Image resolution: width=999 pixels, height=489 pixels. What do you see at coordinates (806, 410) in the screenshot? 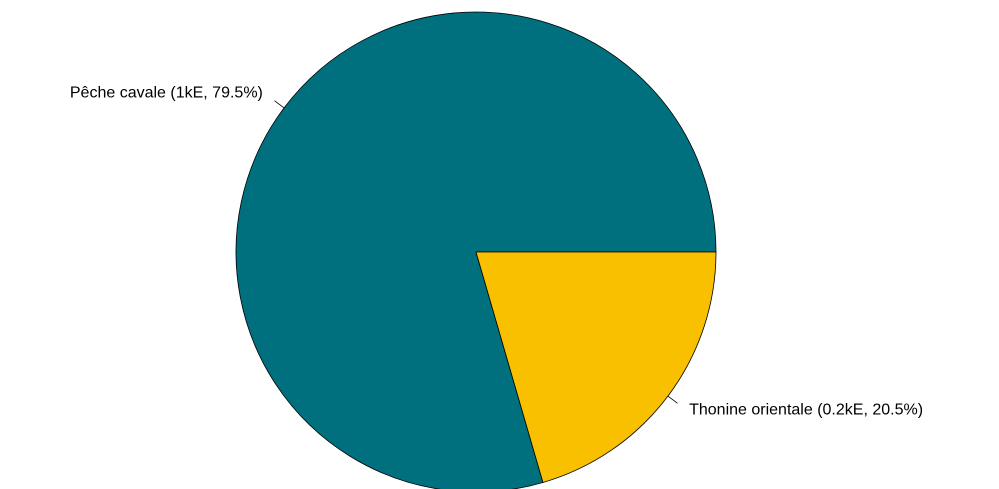
I see `pie-slice-label-2: Thonine orientale (0.2kE, 20.5%)` at bounding box center [806, 410].